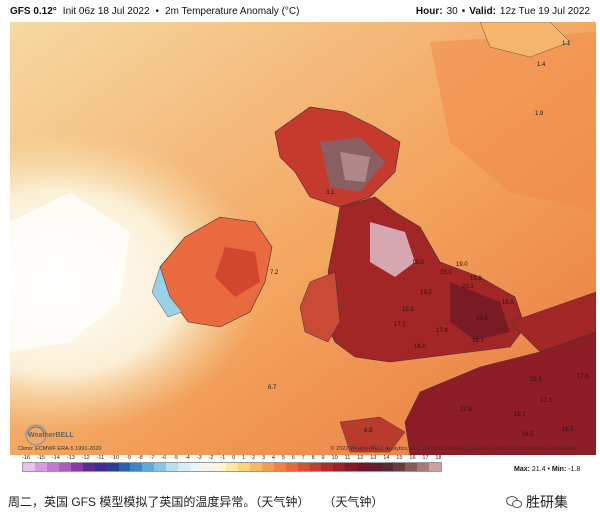  I want to click on scale-bar, so click(232, 467).